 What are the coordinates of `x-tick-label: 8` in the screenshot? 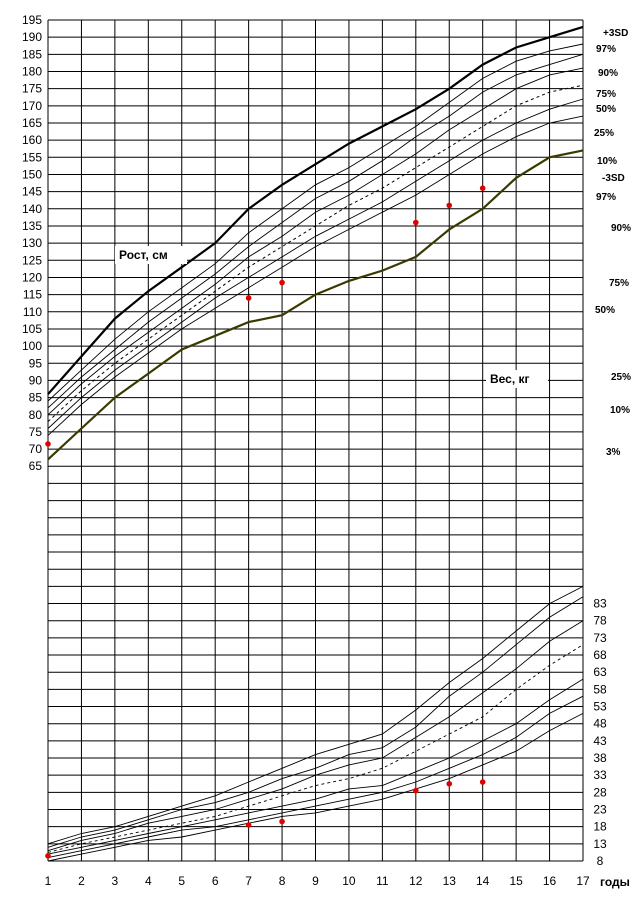 It's located at (282, 881).